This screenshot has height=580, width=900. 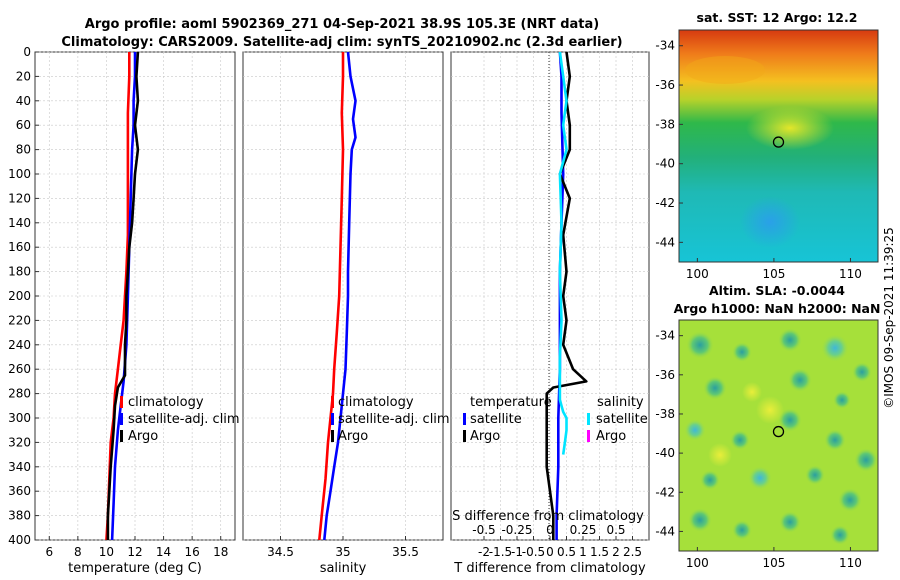 I want to click on difference-top-label: S difference from climatology, so click(x=548, y=516).